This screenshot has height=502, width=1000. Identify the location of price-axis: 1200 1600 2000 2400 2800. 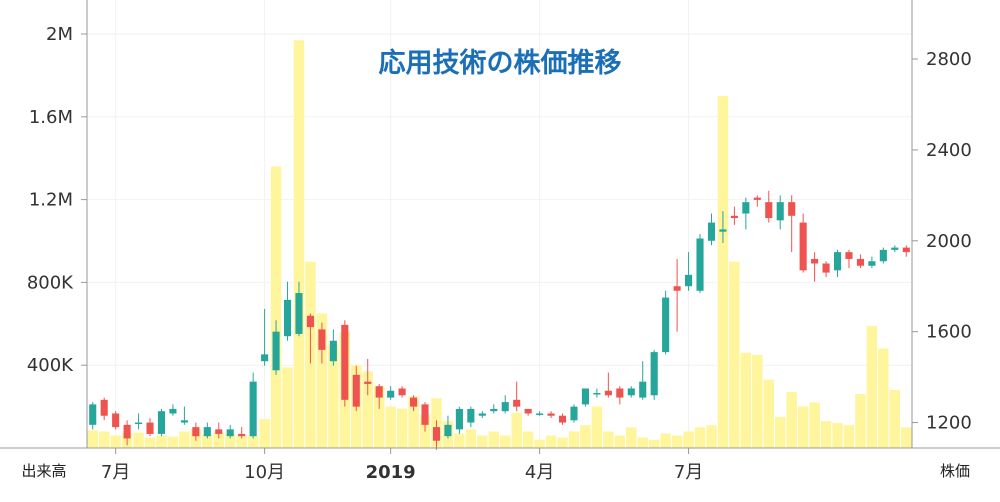
(942, 241).